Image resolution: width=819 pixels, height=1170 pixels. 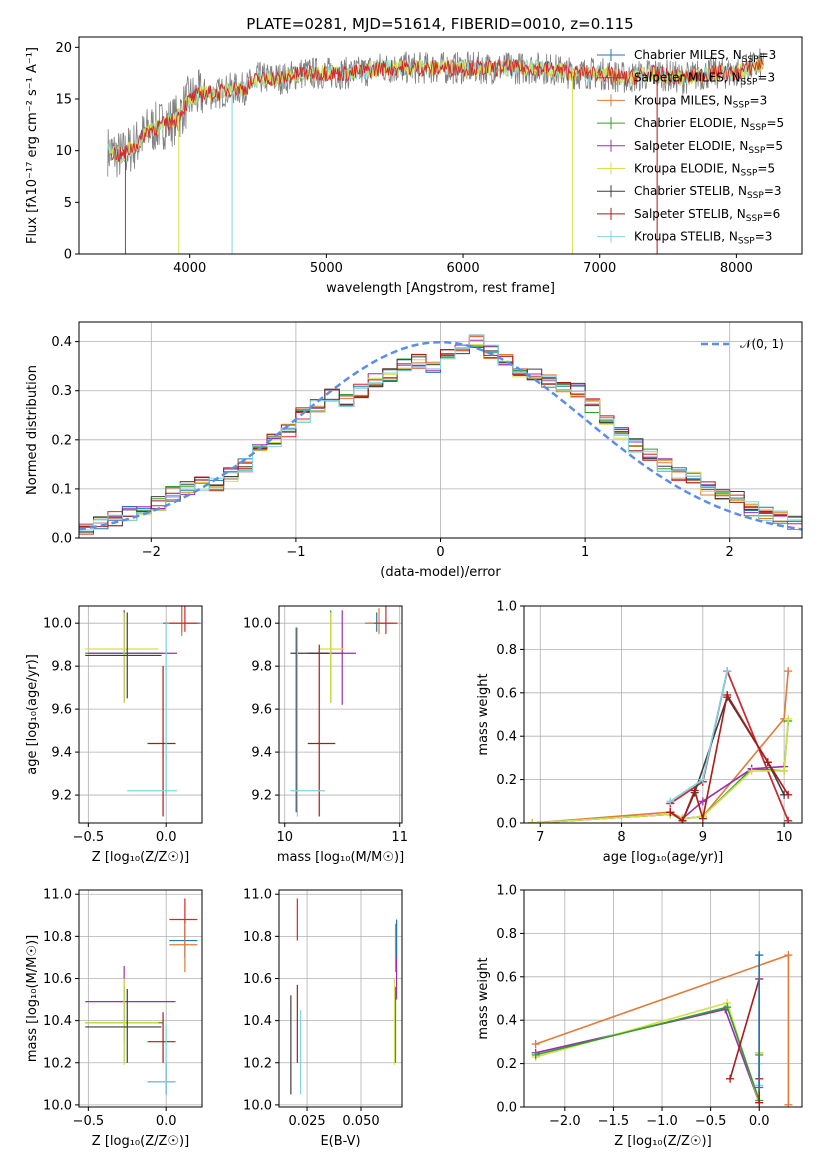 What do you see at coordinates (506, 977) in the screenshot?
I see `y-tick-label: 0.6` at bounding box center [506, 977].